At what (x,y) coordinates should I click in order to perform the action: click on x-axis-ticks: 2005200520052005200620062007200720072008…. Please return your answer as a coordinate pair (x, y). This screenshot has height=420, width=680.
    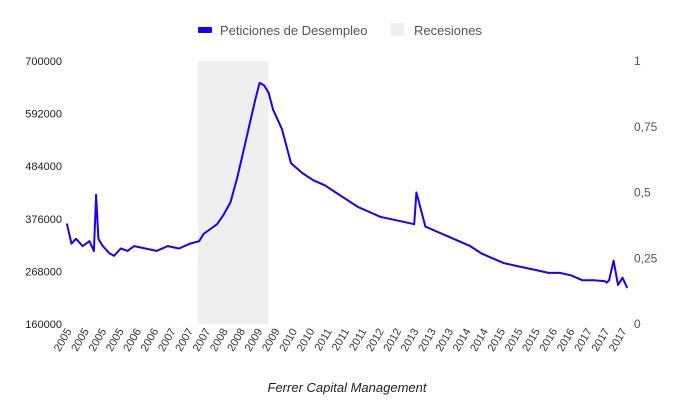
    Looking at the image, I should click on (341, 339).